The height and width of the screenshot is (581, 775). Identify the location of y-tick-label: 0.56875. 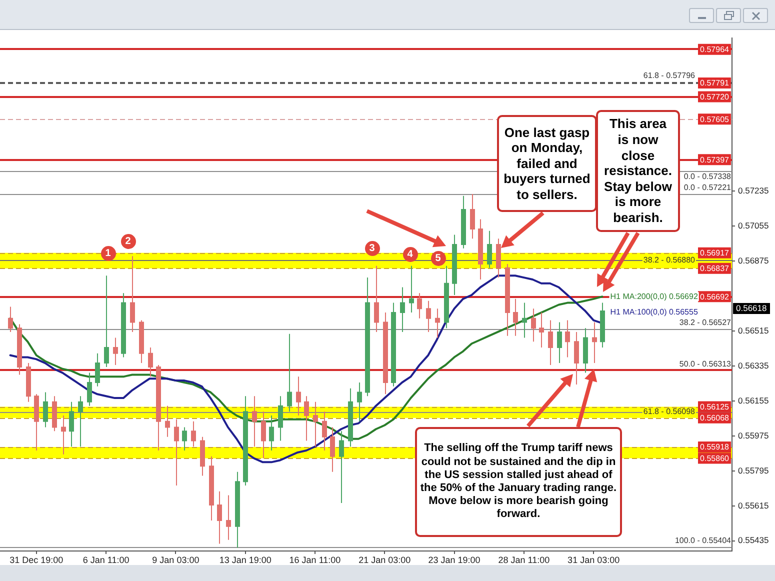
(753, 260).